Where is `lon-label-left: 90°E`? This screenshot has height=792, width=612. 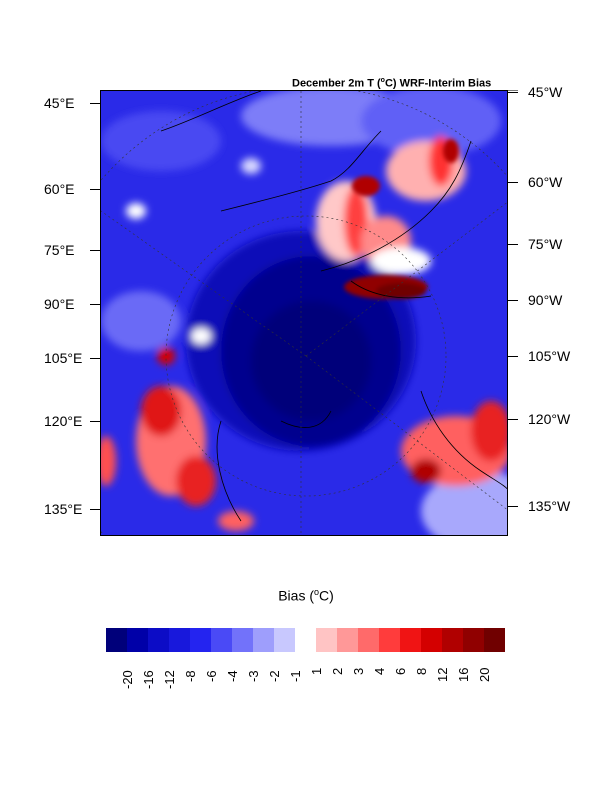
lon-label-left: 90°E is located at coordinates (59, 304).